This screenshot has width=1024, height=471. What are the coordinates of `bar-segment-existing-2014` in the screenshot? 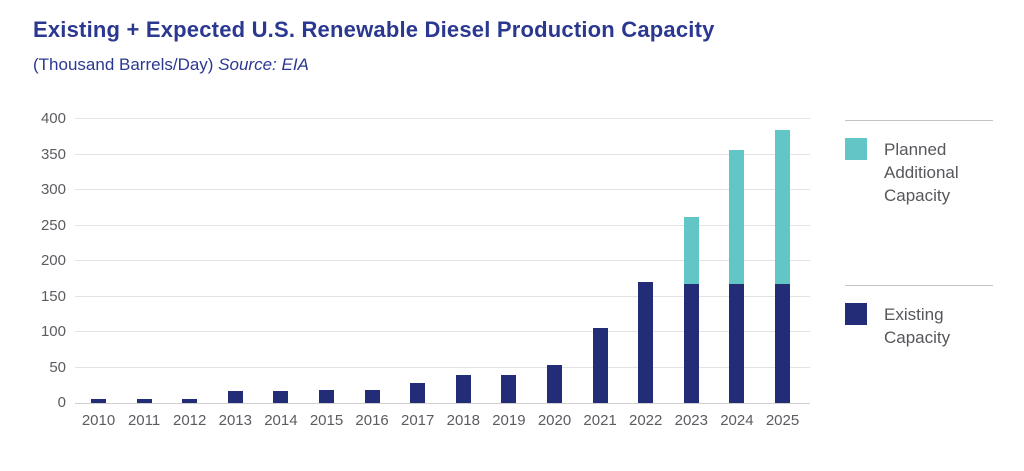 It's located at (281, 396).